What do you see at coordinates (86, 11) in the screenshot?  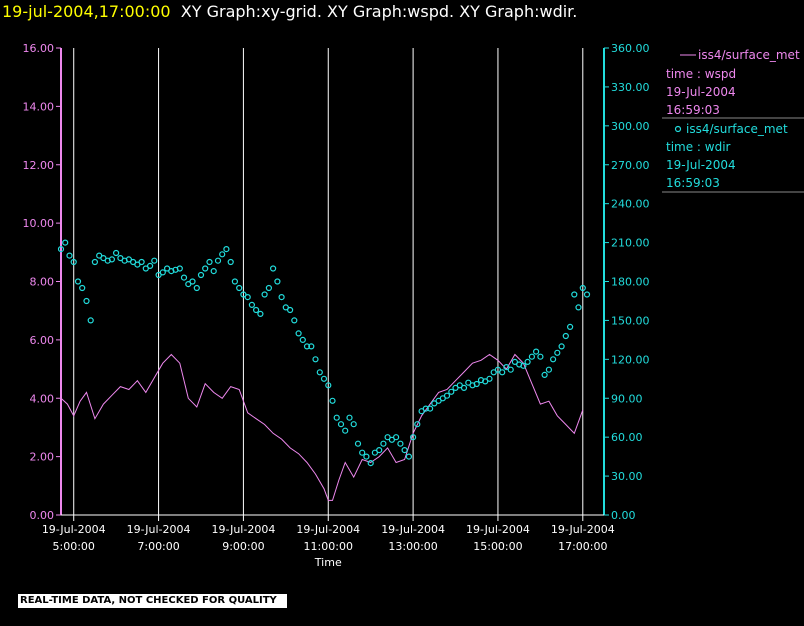 I see `title-timestamp: 19-jul-2004,17:00:00` at bounding box center [86, 11].